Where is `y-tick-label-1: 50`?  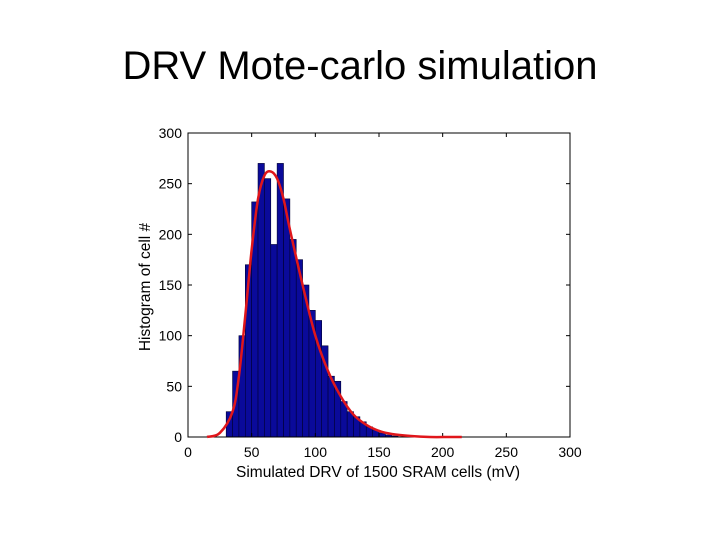 y-tick-label-1: 50 is located at coordinates (174, 386).